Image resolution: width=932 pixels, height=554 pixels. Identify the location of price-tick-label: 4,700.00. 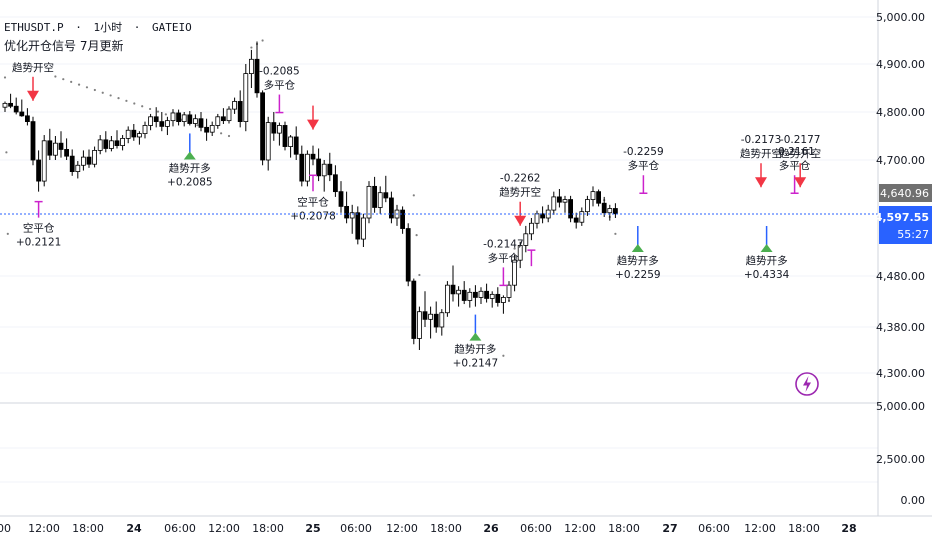
(900, 160).